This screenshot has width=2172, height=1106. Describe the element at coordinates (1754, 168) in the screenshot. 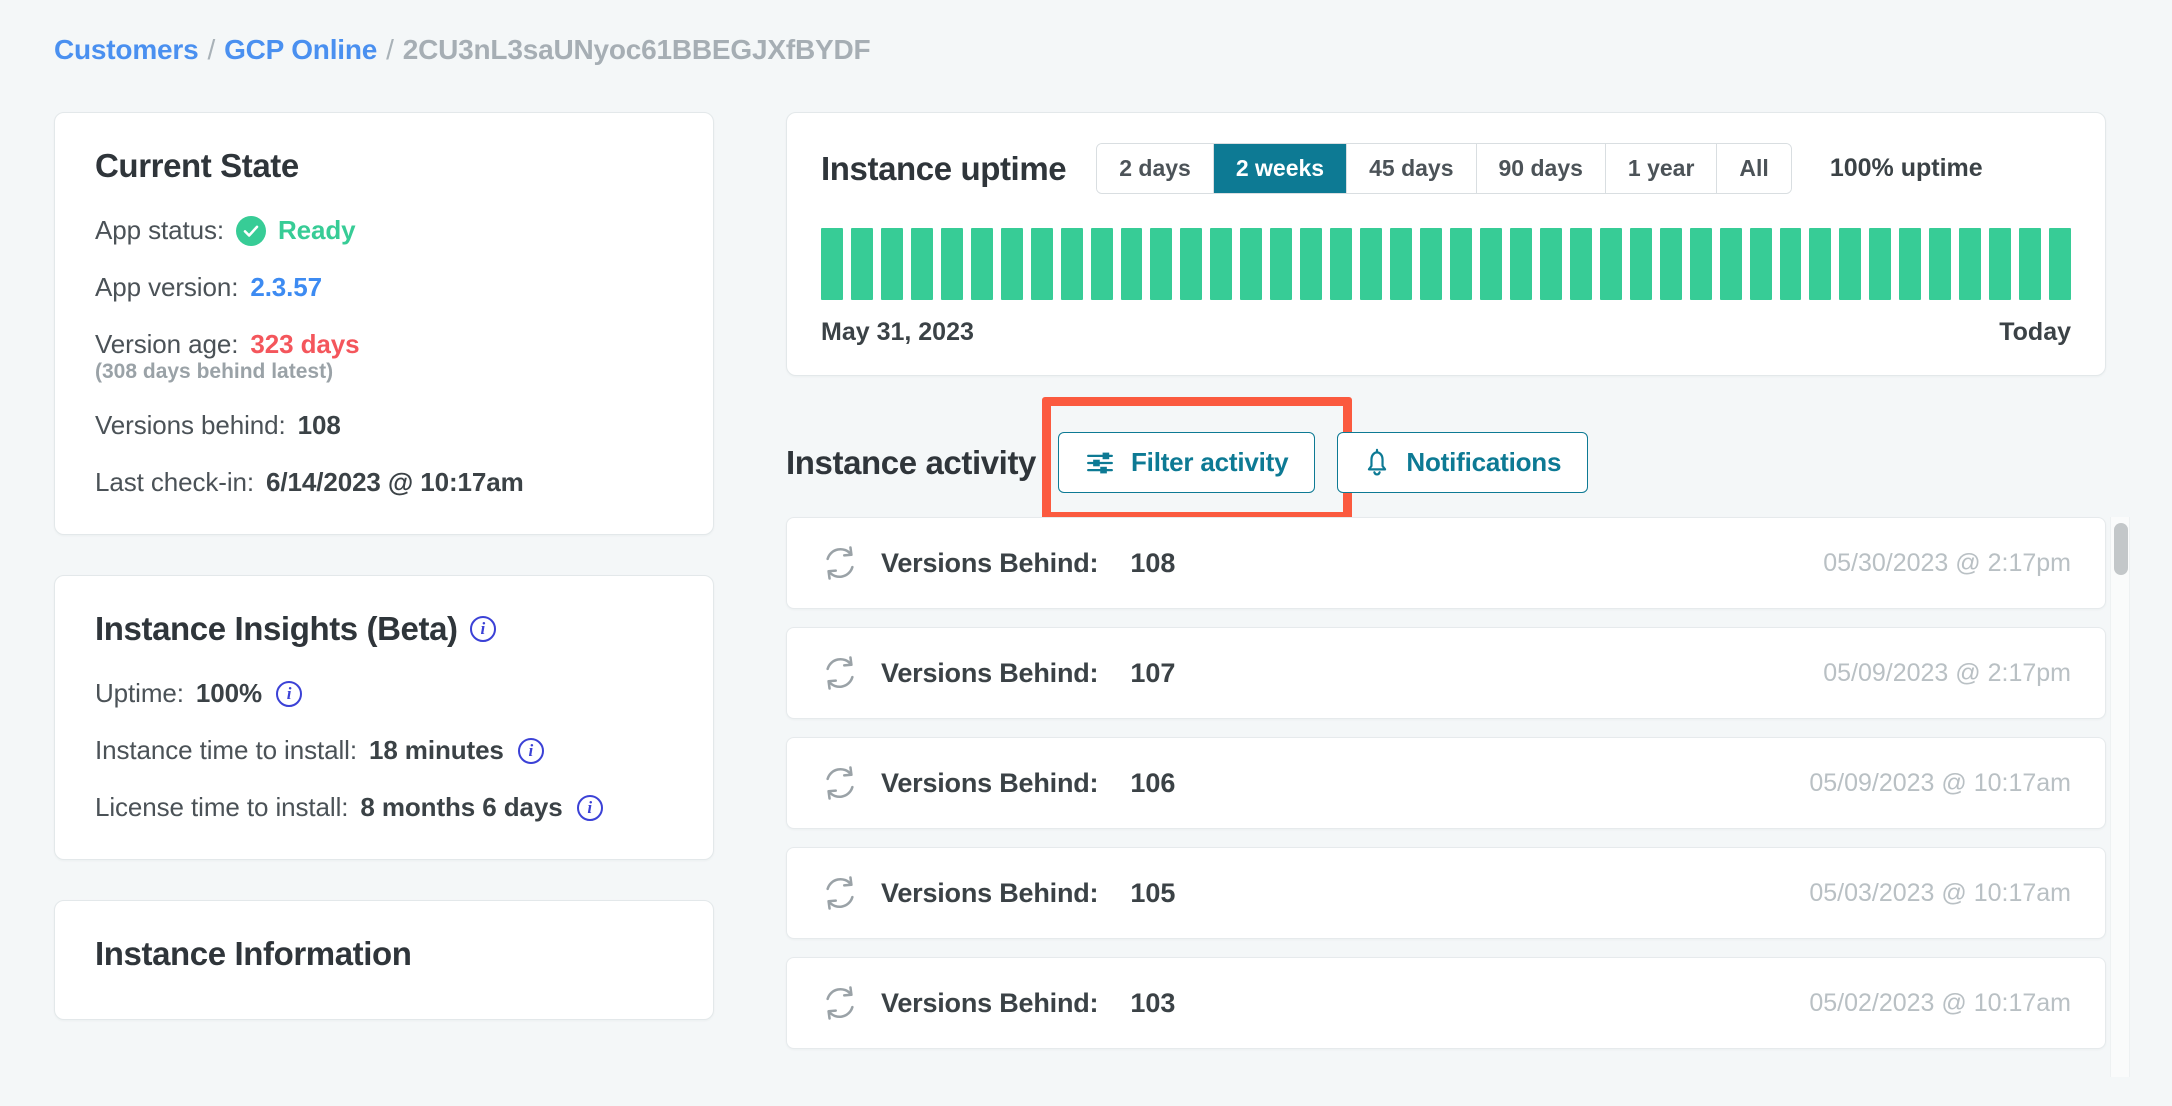

I see `range-all: All` at that location.